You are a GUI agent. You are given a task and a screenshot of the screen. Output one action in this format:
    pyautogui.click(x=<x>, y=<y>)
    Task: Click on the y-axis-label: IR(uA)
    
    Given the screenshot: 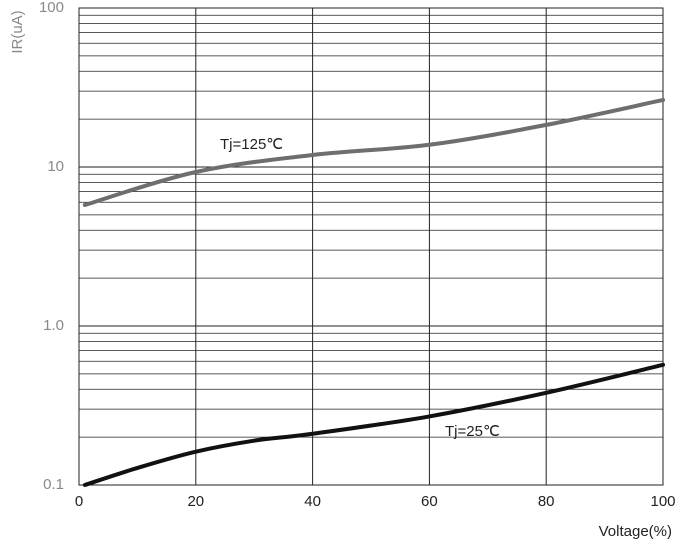 What is the action you would take?
    pyautogui.click(x=17, y=31)
    